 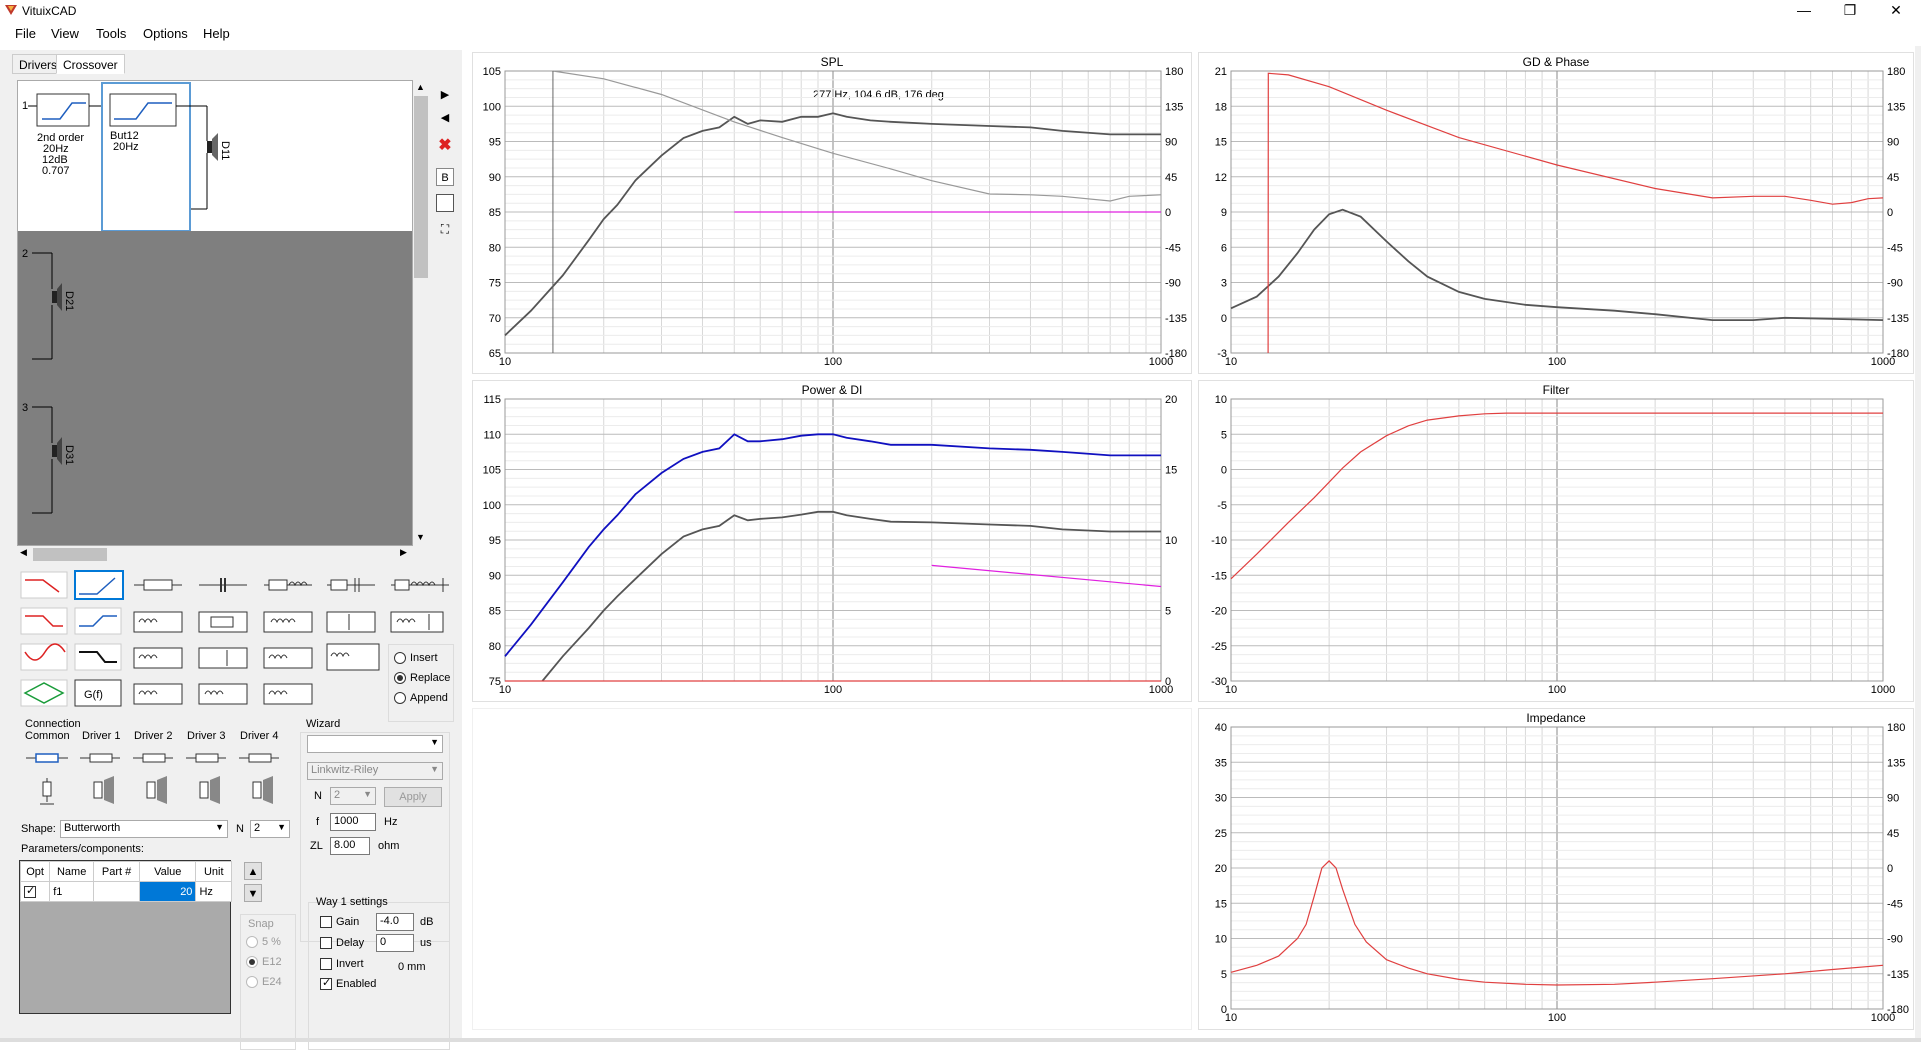 What do you see at coordinates (223, 658) in the screenshot?
I see `series-rl-cap-button` at bounding box center [223, 658].